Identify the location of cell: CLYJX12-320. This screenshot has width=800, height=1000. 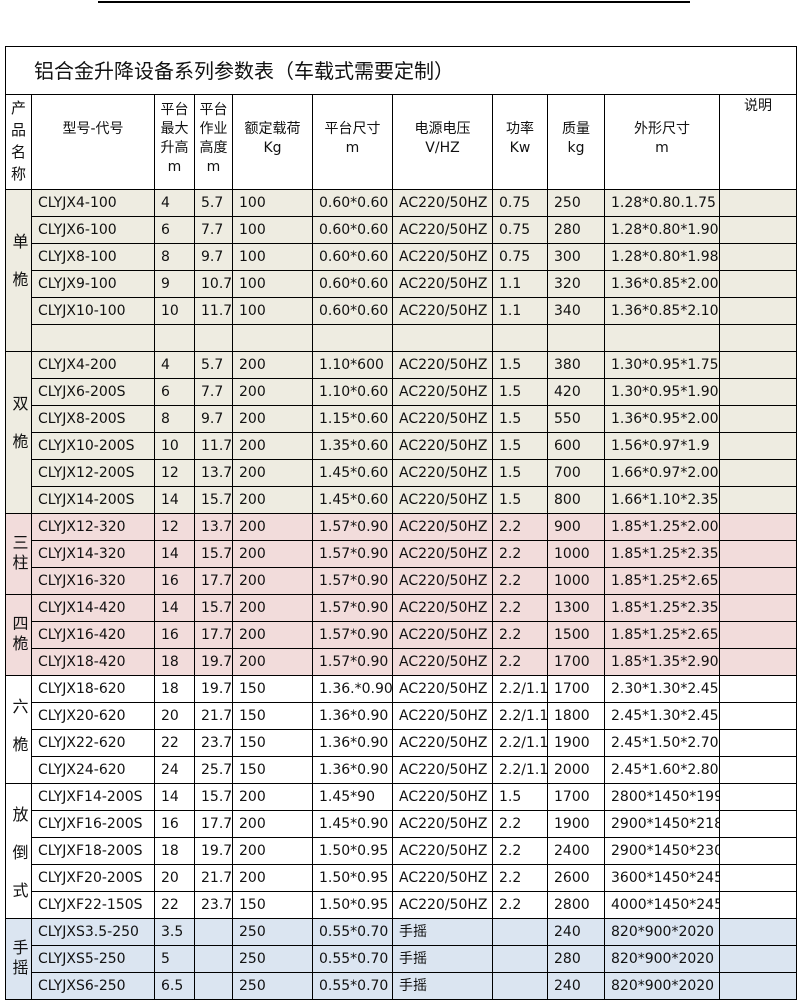
(93, 527).